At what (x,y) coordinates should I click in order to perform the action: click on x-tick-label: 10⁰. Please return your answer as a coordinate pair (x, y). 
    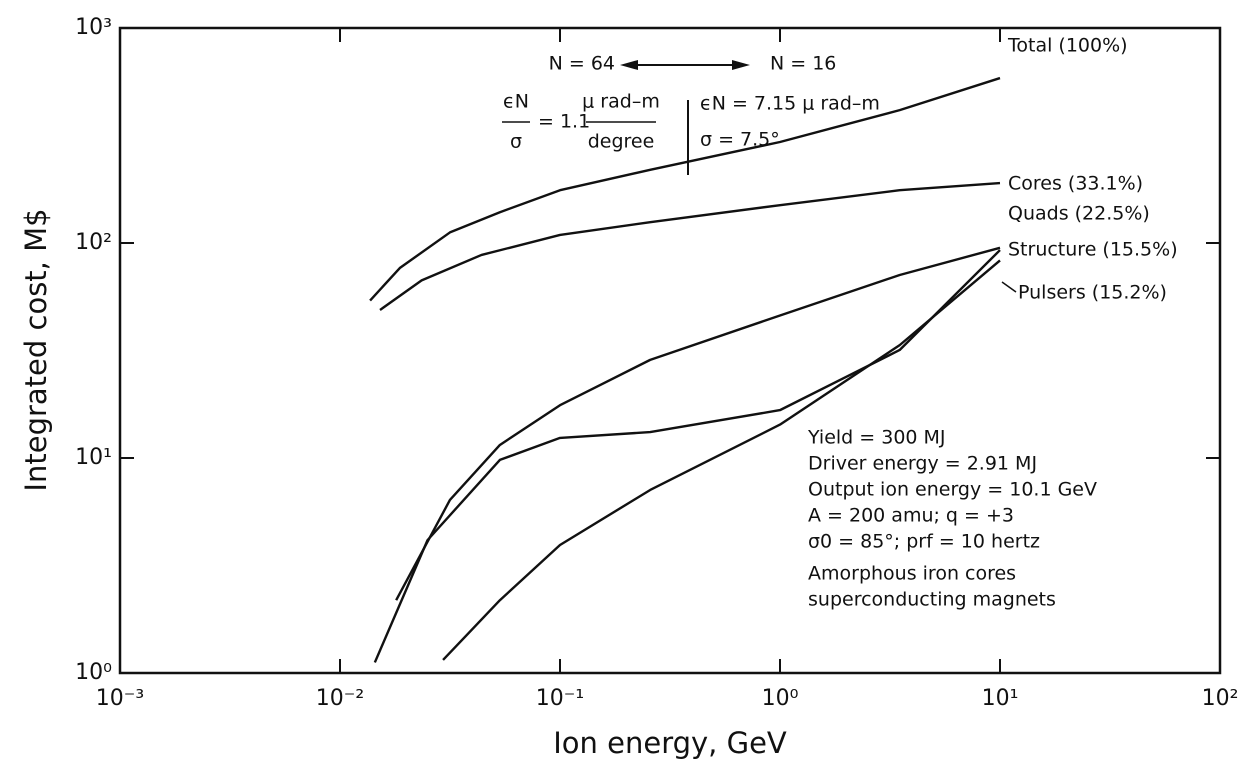
    Looking at the image, I should click on (780, 698).